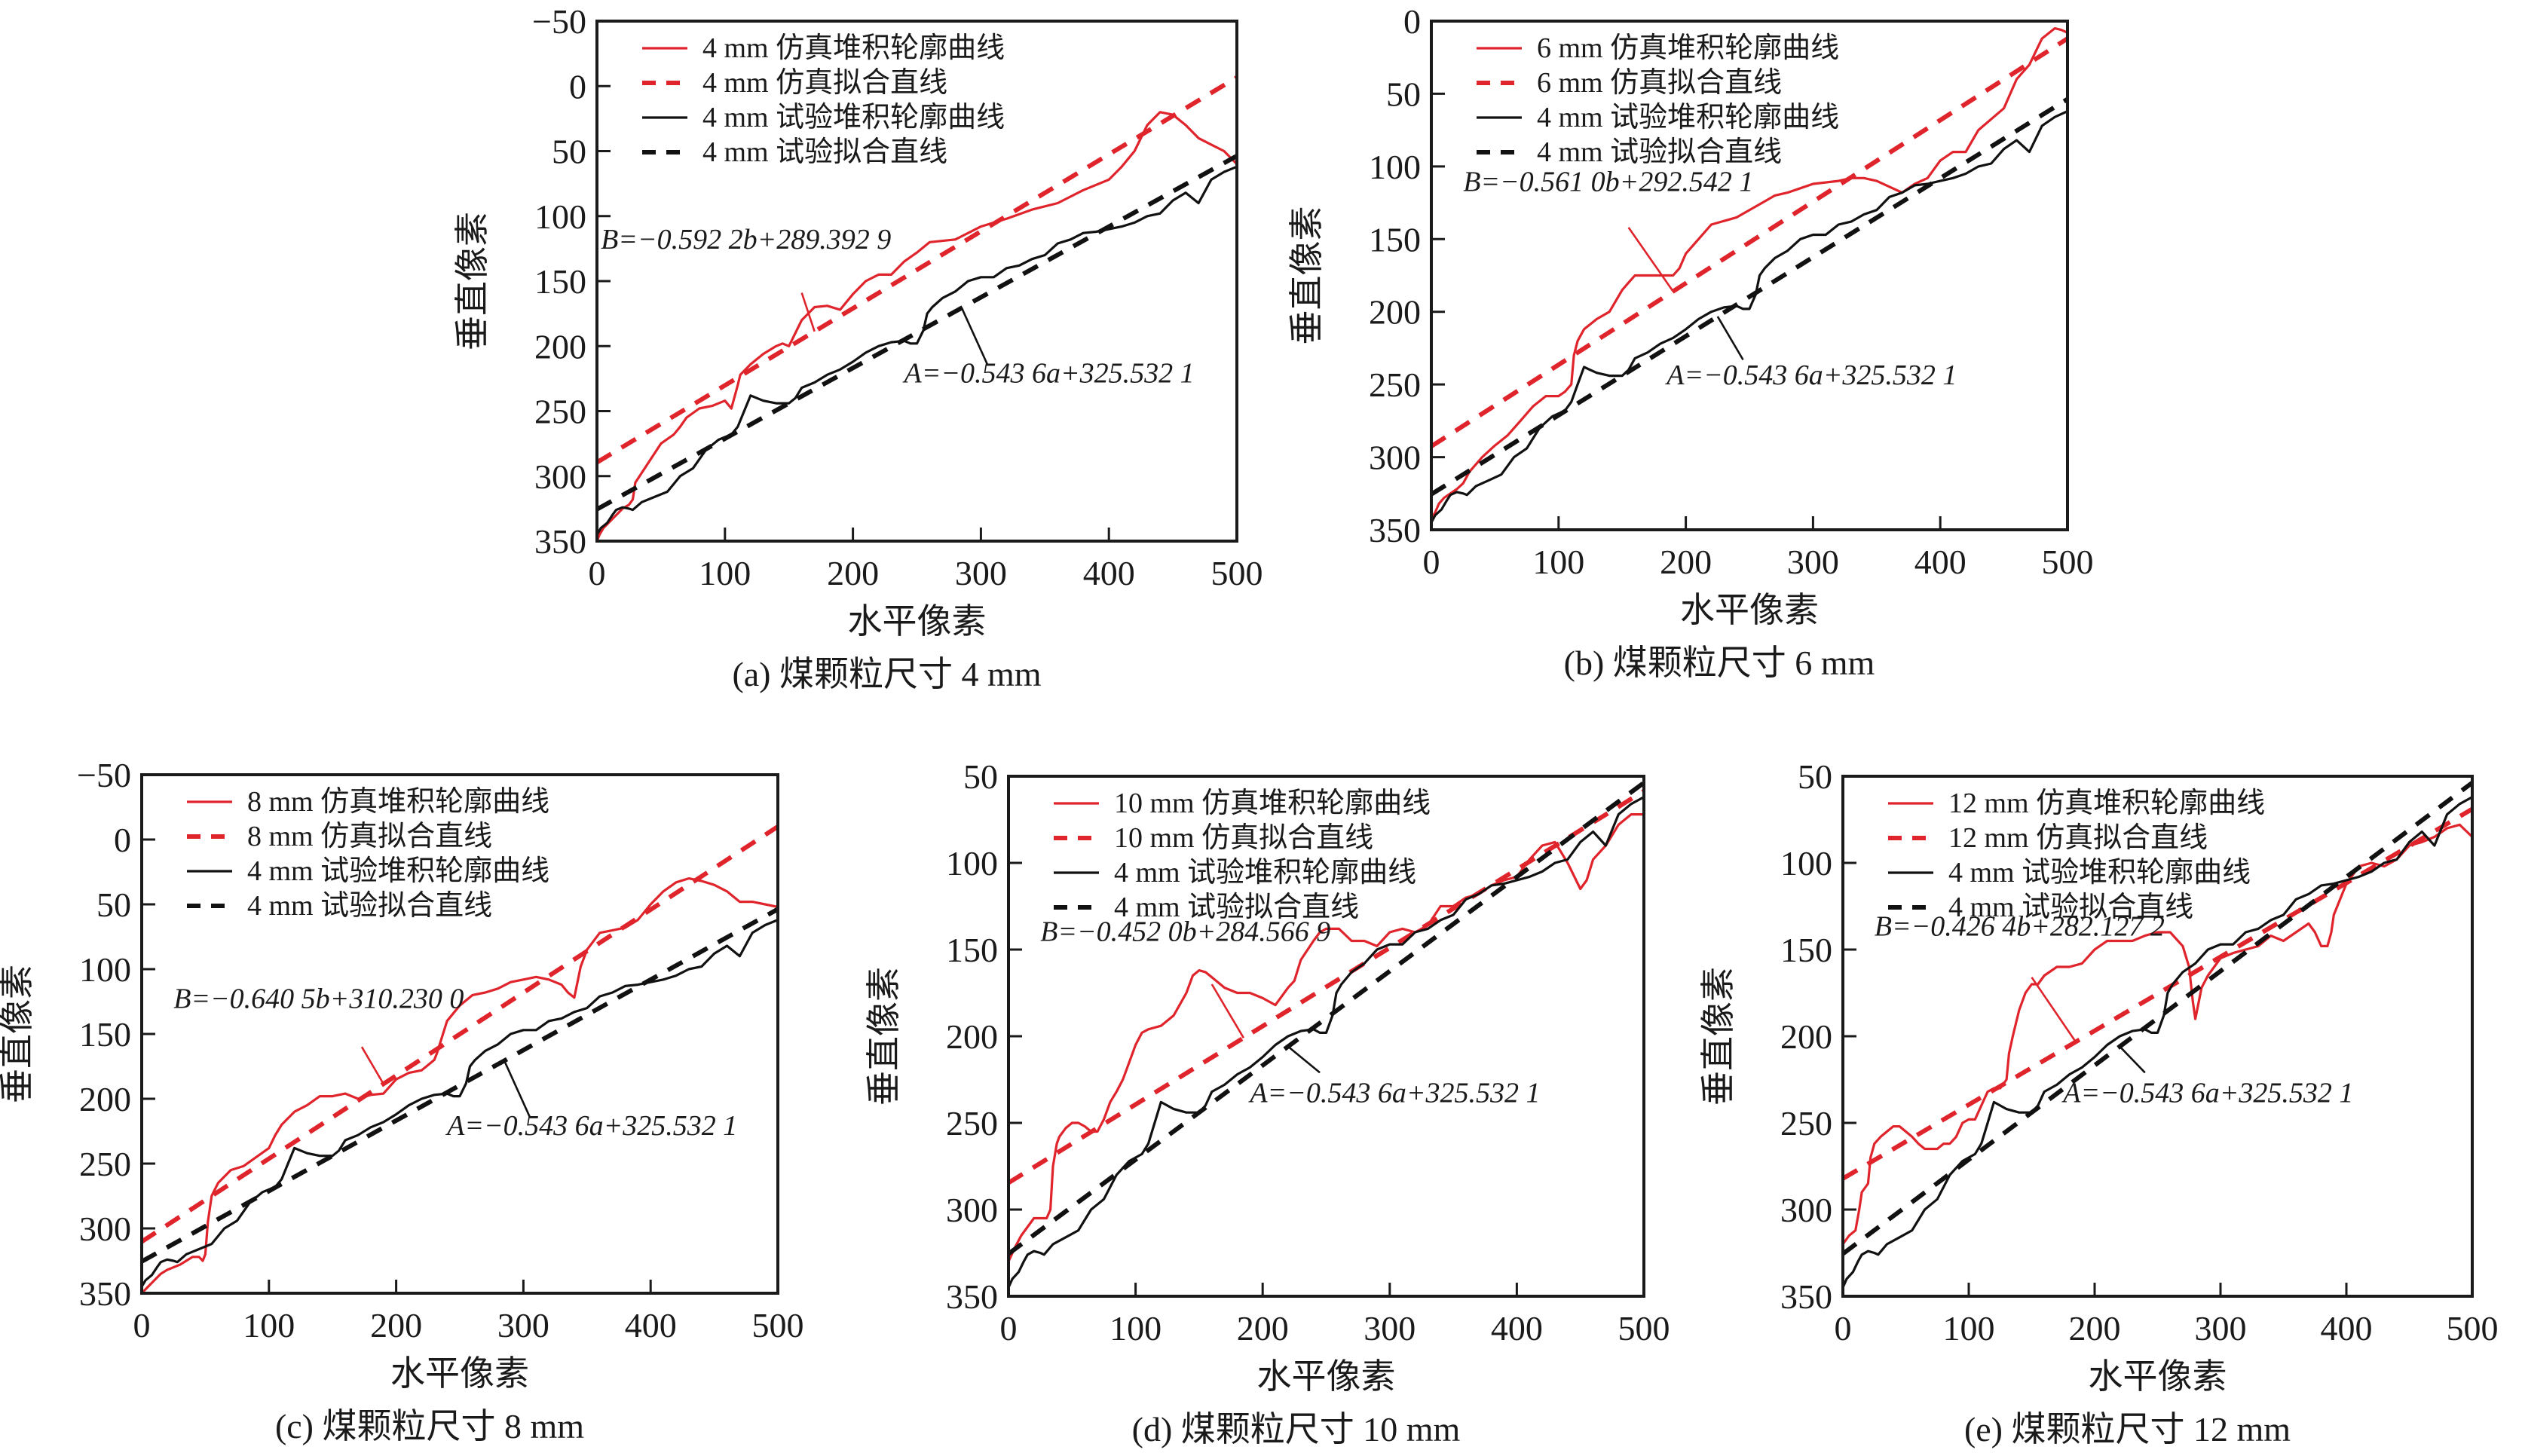 This screenshot has height=1456, width=2522. What do you see at coordinates (1659, 83) in the screenshot?
I see `legend-entry: 6 mm 仿真拟合直线` at bounding box center [1659, 83].